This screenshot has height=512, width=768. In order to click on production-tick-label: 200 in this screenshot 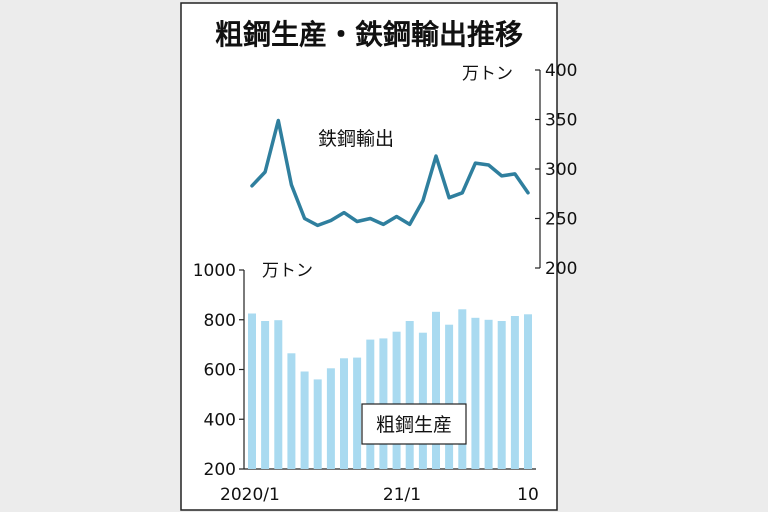, I will do `click(220, 470)`.